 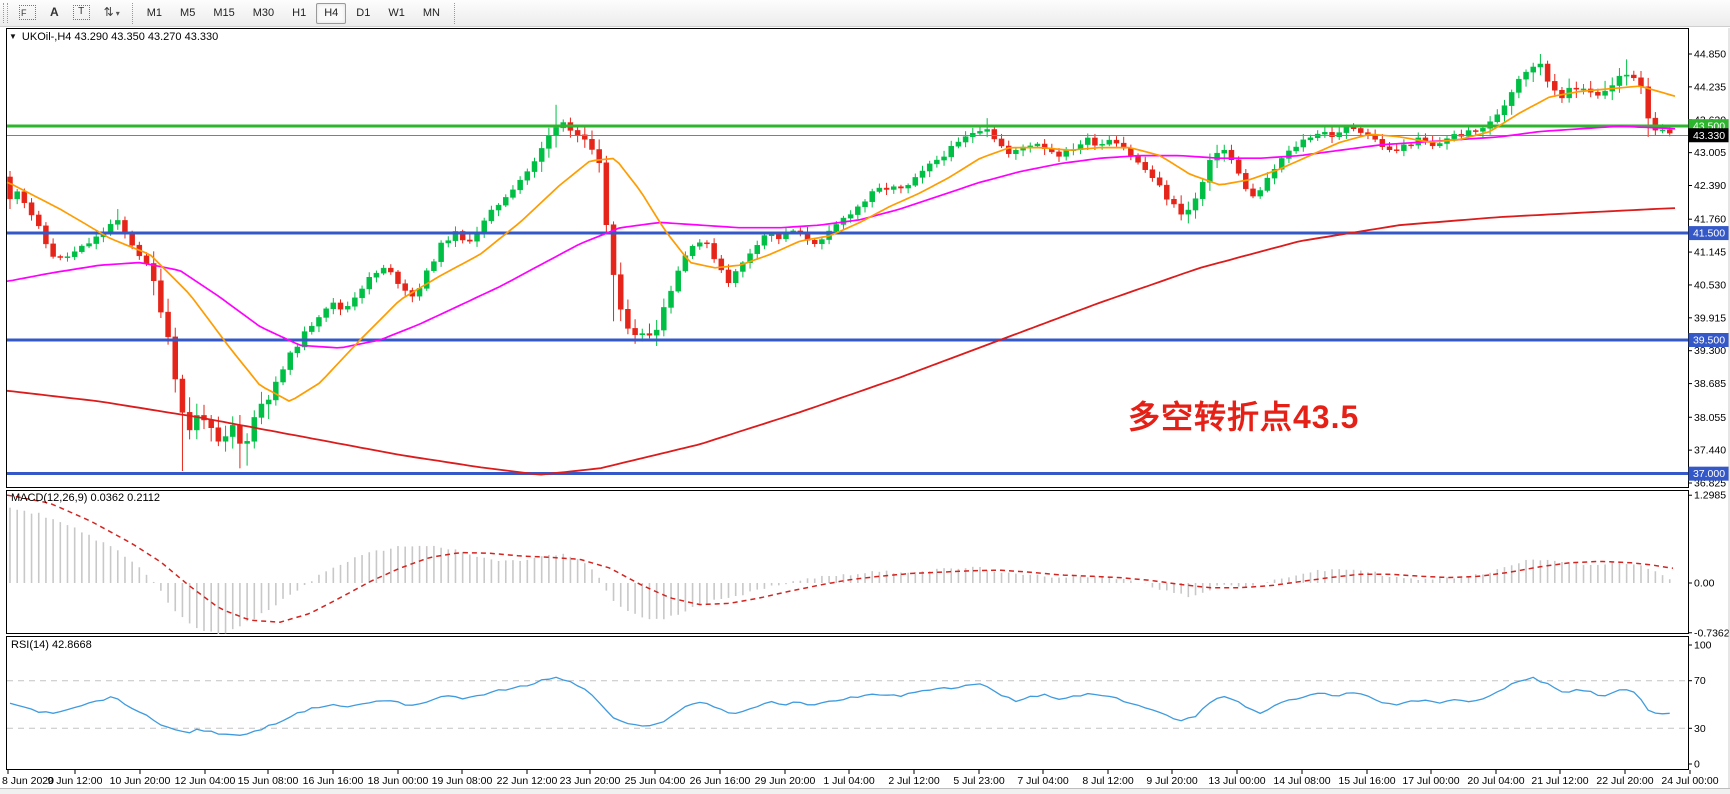 What do you see at coordinates (1700, 705) in the screenshot?
I see `rsi-axis: 100 70 30 0` at bounding box center [1700, 705].